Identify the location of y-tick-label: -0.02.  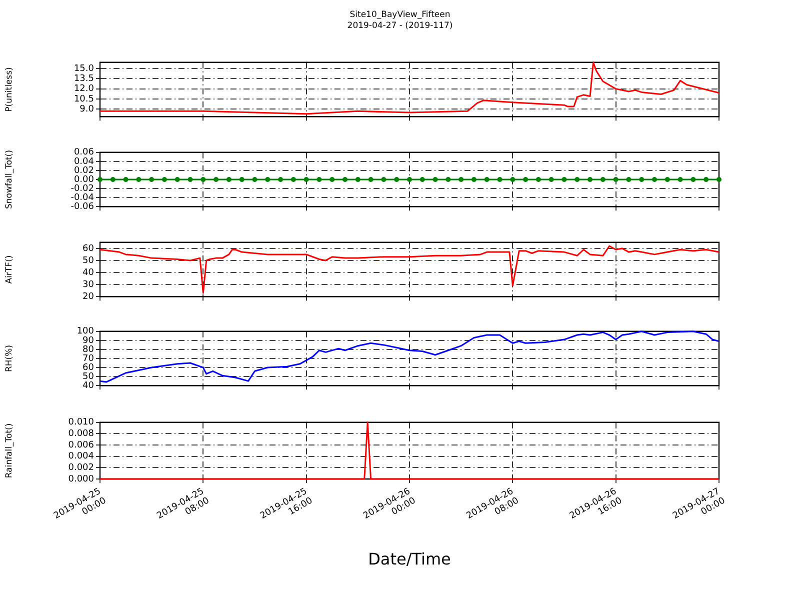
(82, 189).